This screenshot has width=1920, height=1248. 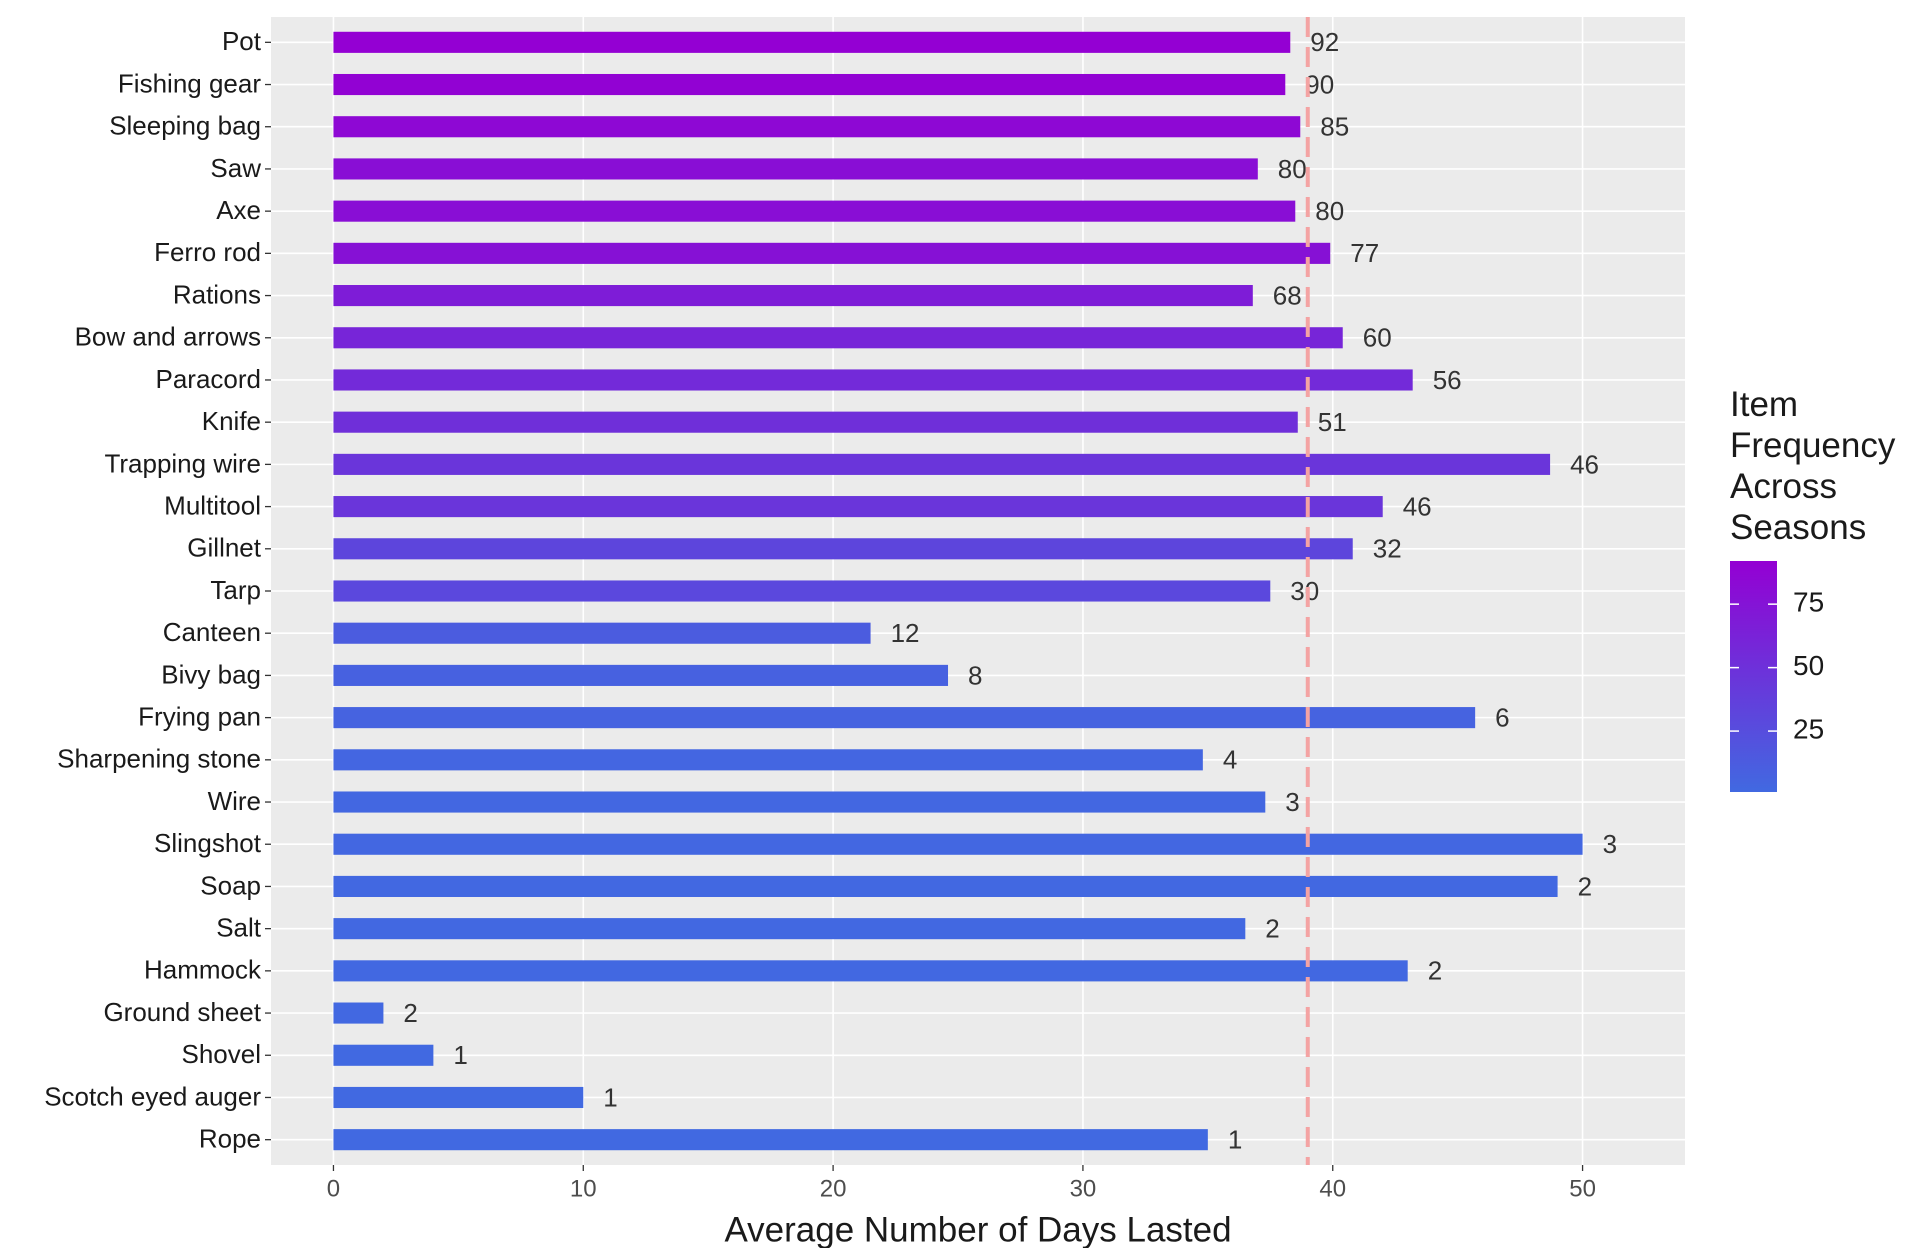 What do you see at coordinates (1332, 1188) in the screenshot?
I see `x-tick-label: 40` at bounding box center [1332, 1188].